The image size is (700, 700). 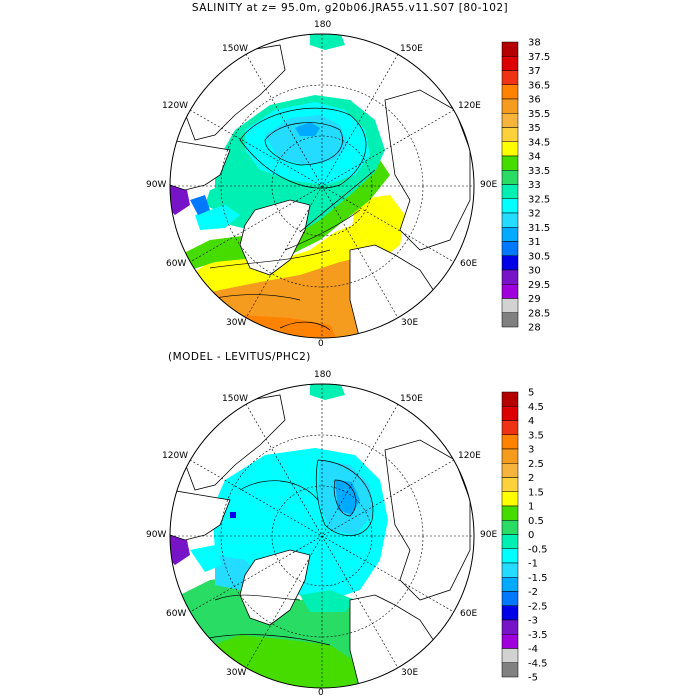 What do you see at coordinates (236, 673) in the screenshot?
I see `lon-label-30w-bottom: 30W` at bounding box center [236, 673].